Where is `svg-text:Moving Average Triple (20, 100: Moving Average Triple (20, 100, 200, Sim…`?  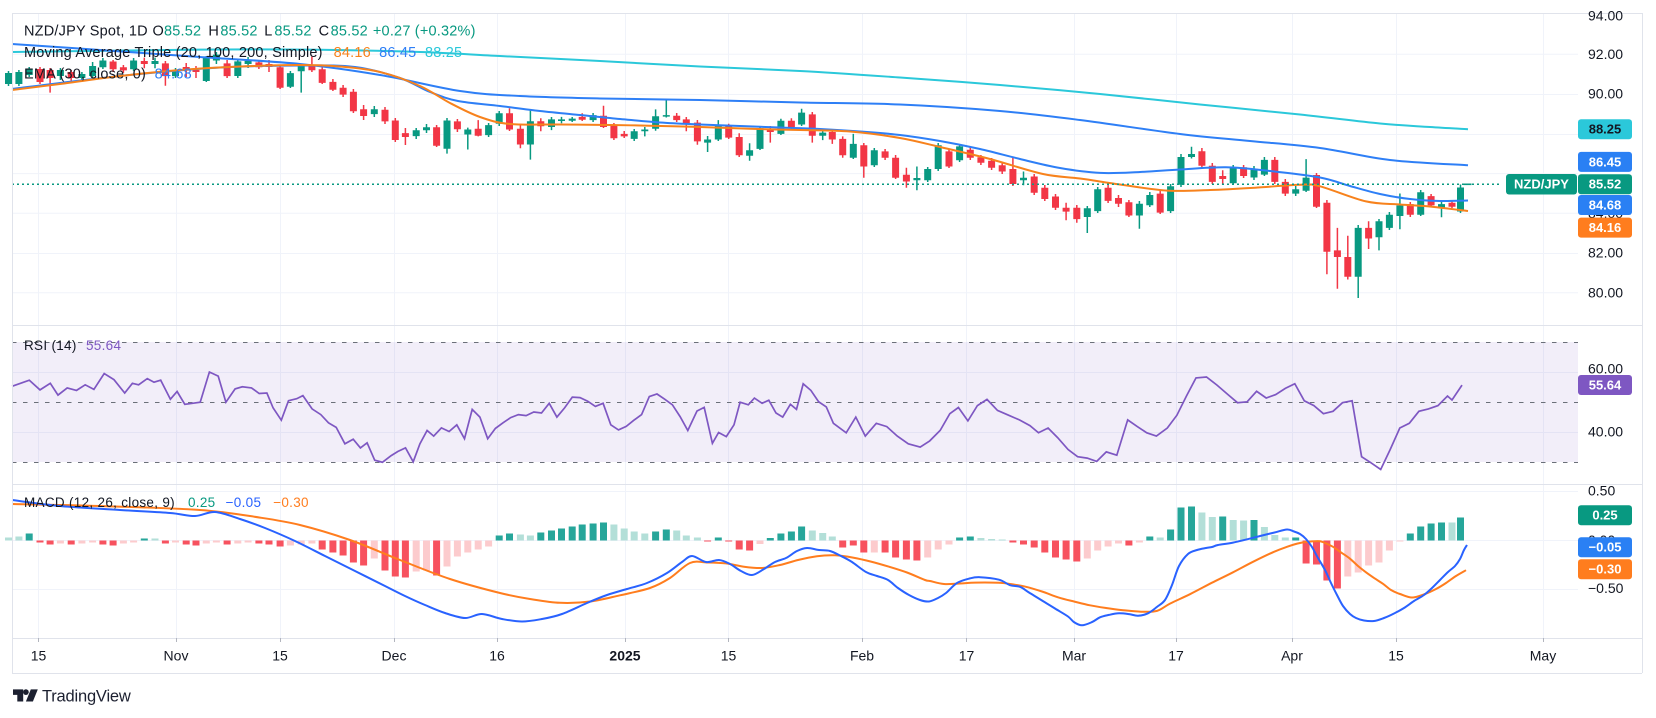 svg-text:Moving Average Triple (20, 100: Moving Average Triple (20, 100, 200, Sim… is located at coordinates (173, 53).